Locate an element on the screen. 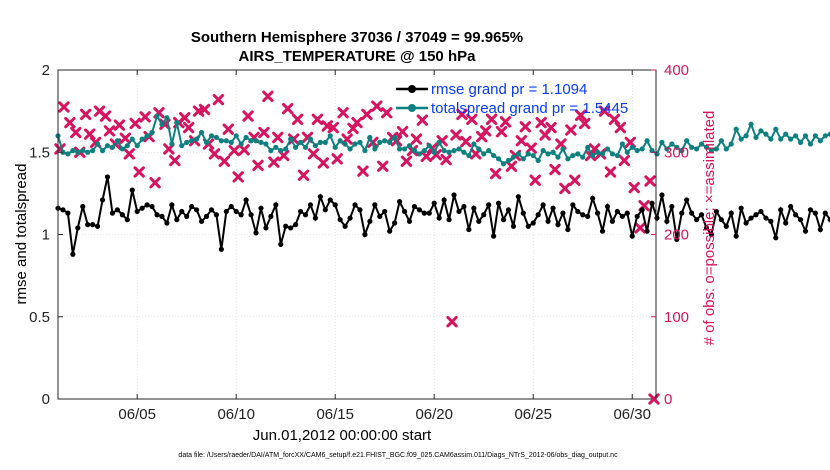  y2-tick-label: 200 is located at coordinates (676, 235).